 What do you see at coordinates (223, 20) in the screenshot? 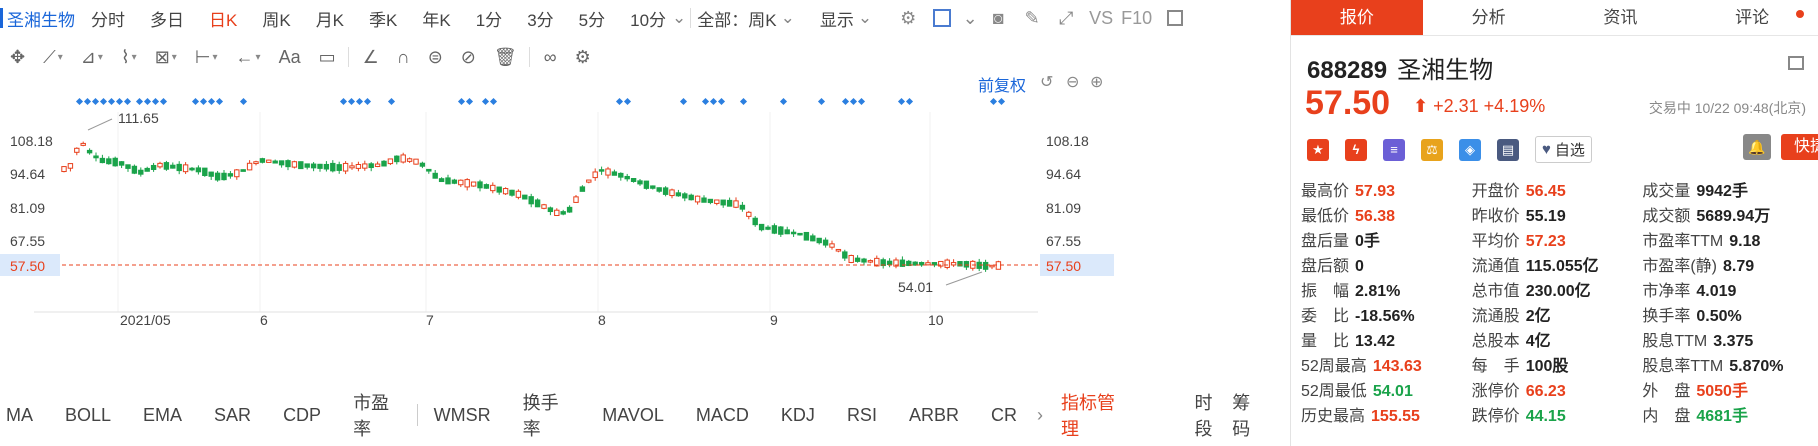
I see `tab-rik: 日K` at bounding box center [223, 20].